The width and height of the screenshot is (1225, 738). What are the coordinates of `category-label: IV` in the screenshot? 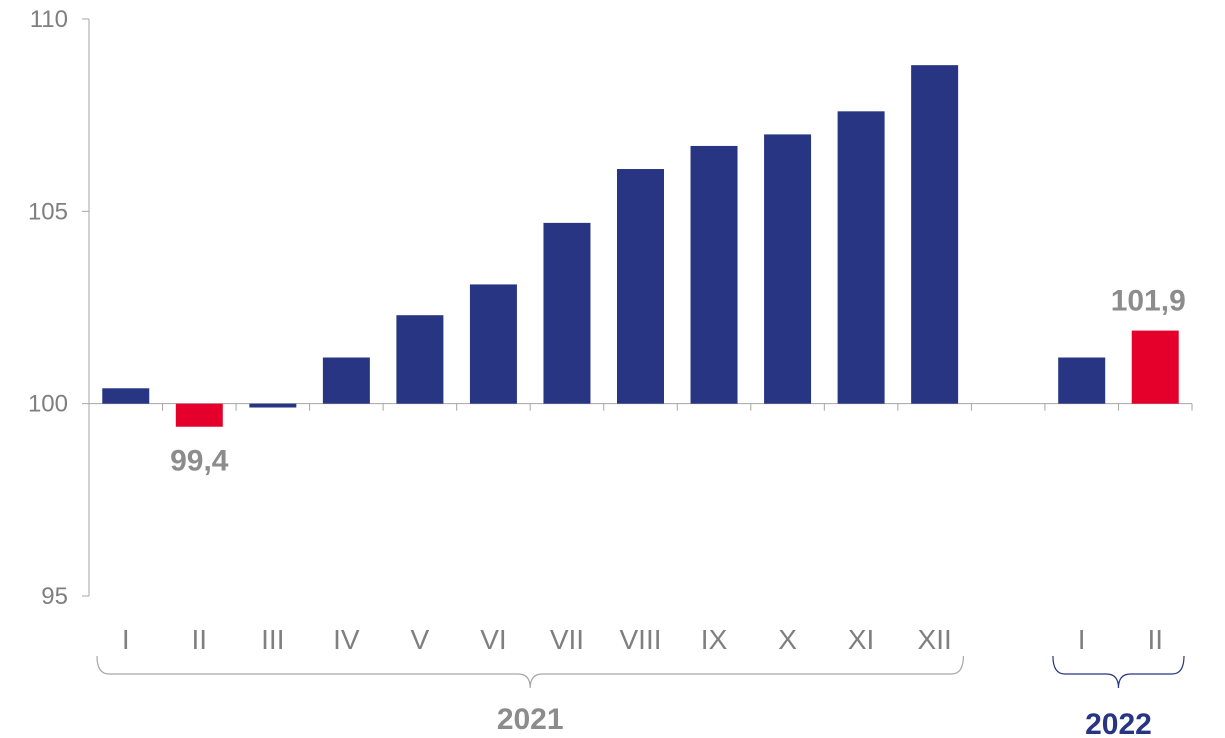 It's located at (346, 639).